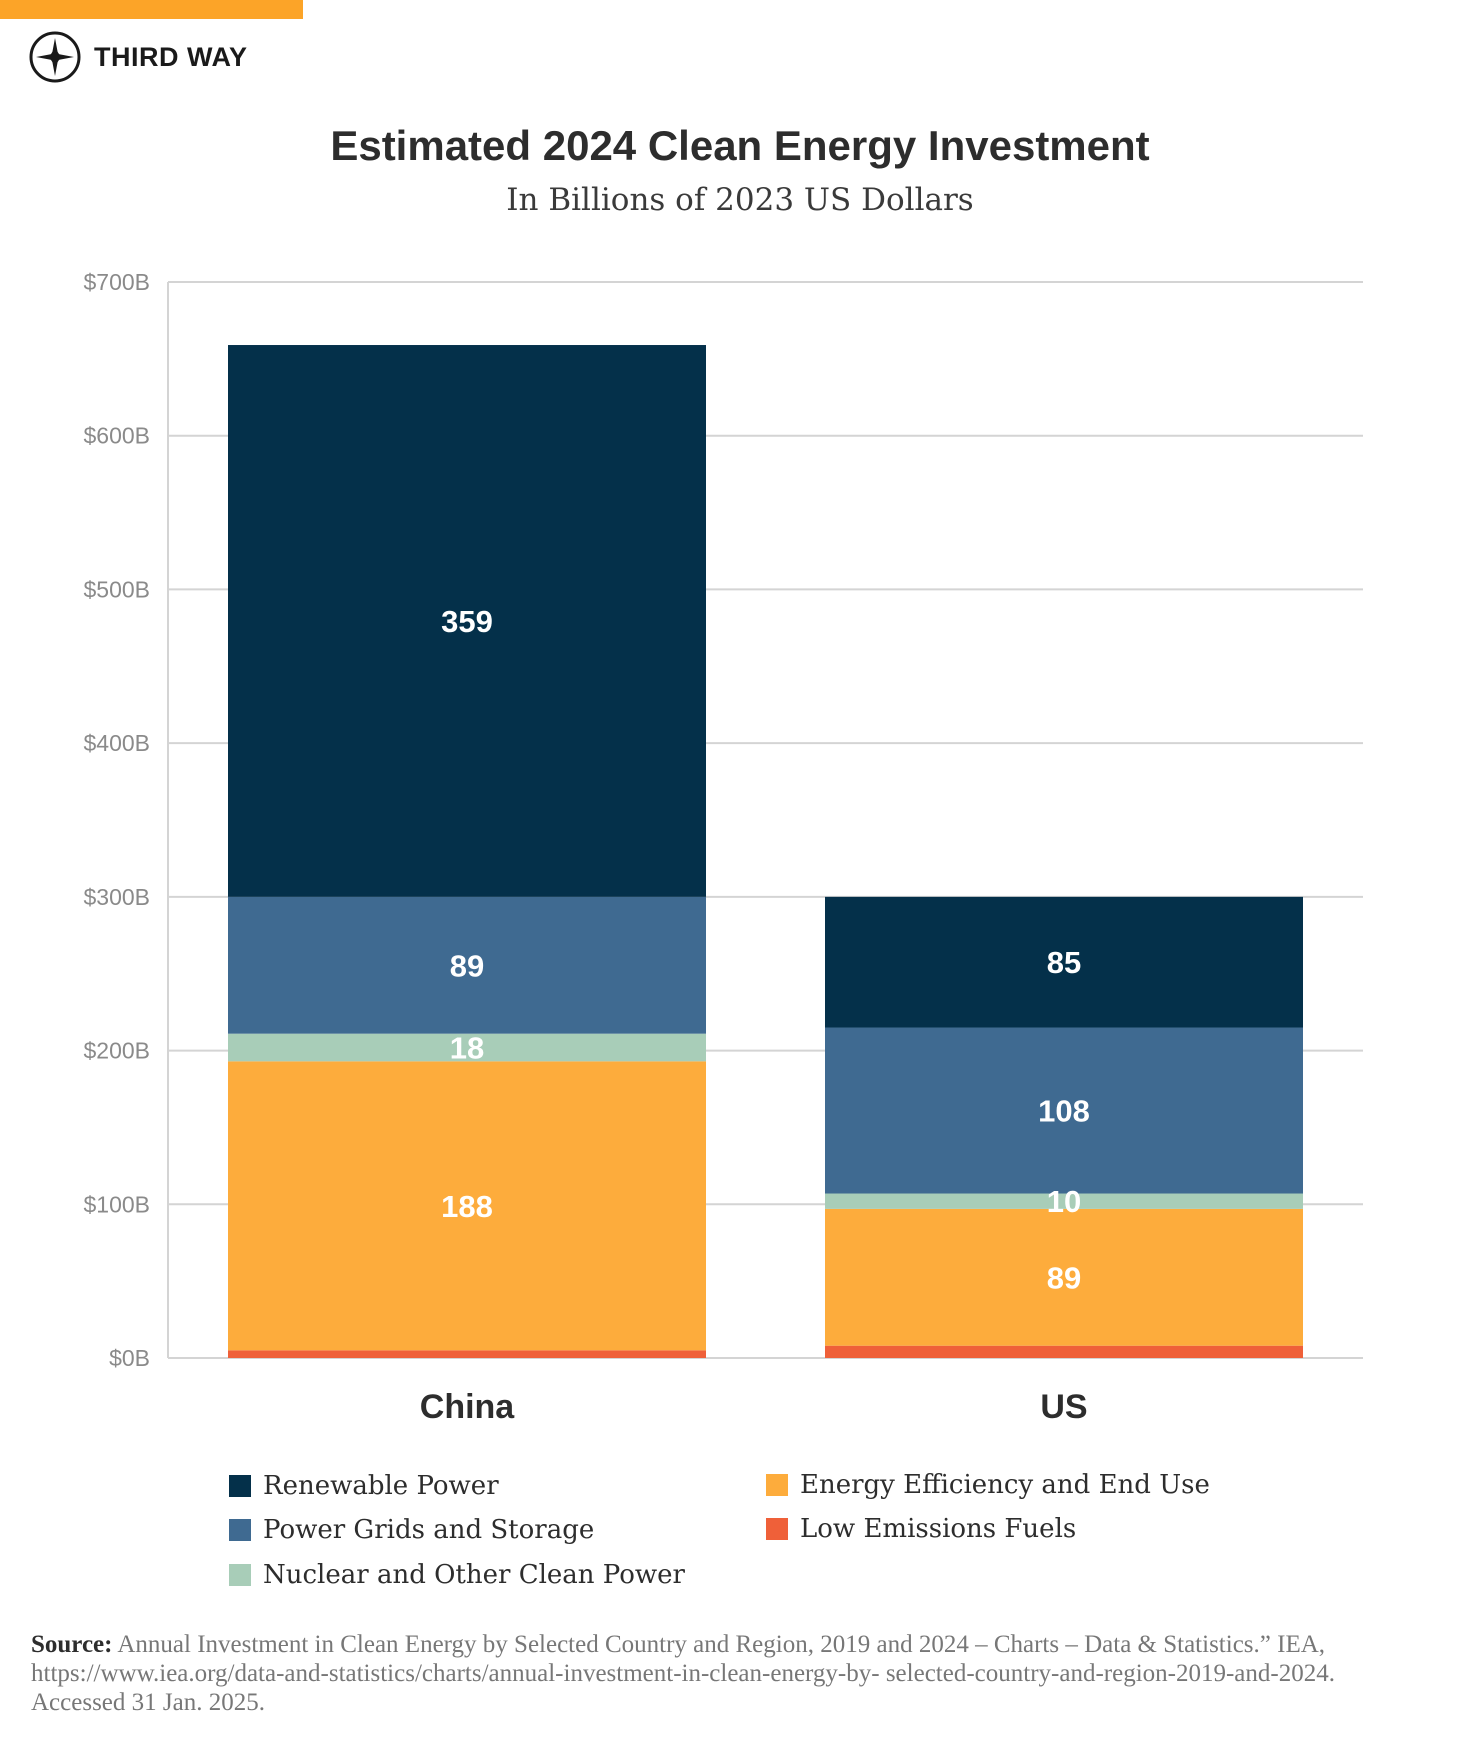 This screenshot has height=1760, width=1480. What do you see at coordinates (381, 1486) in the screenshot?
I see `legend-label: Renewable Power` at bounding box center [381, 1486].